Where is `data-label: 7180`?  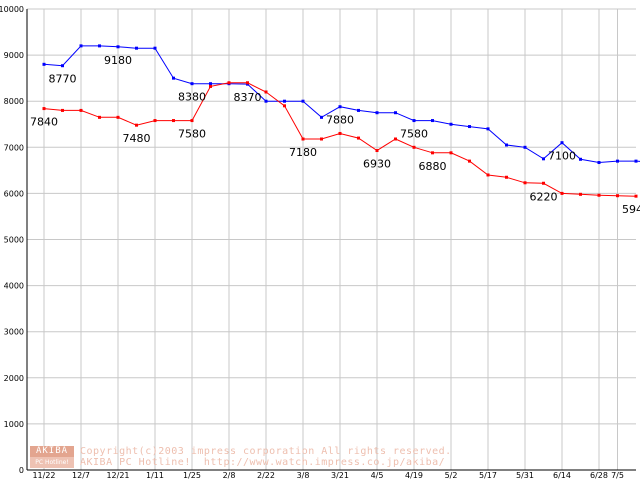
data-label: 7180 is located at coordinates (303, 152).